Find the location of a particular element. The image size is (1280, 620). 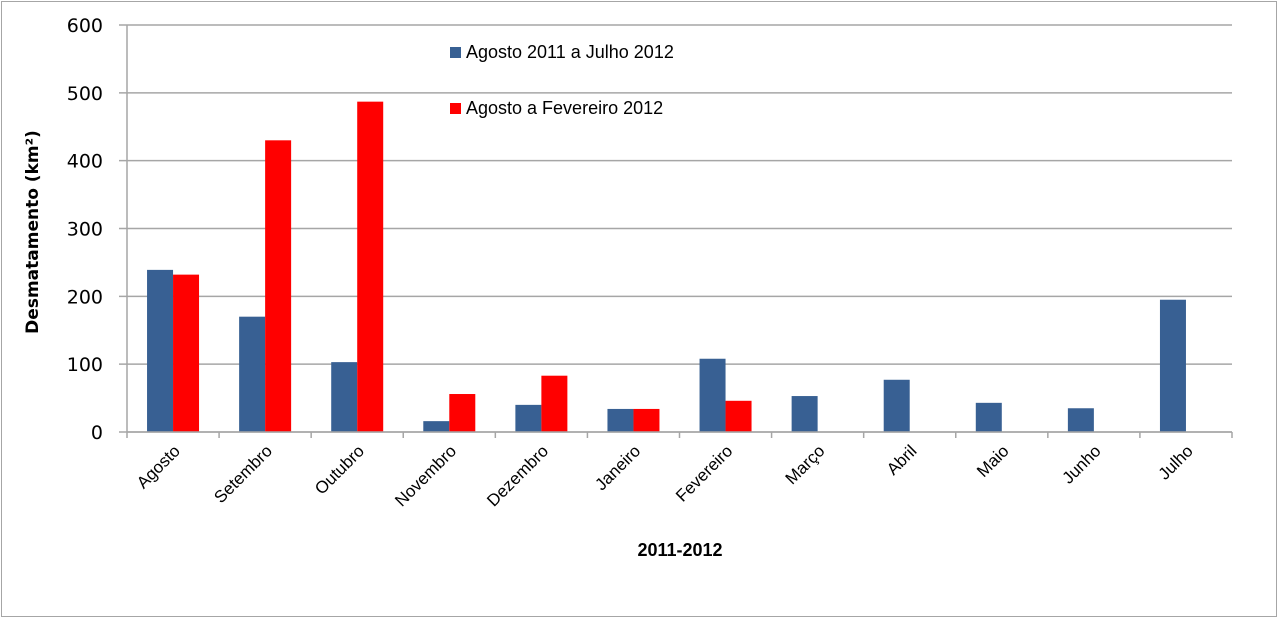

y-tick-label: 200 is located at coordinates (85, 297).